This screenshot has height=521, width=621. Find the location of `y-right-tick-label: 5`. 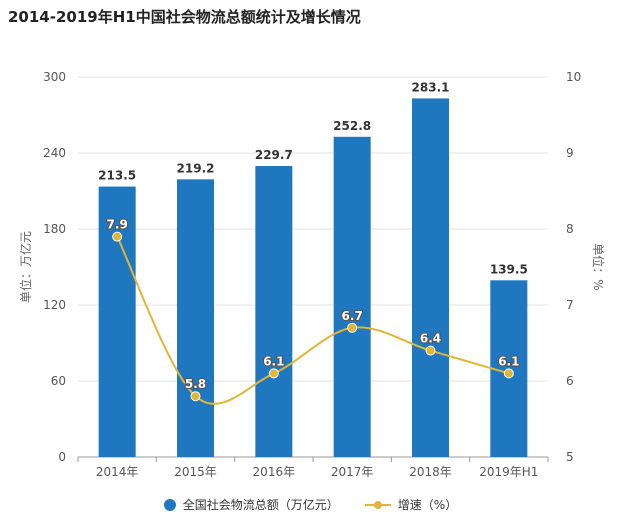

y-right-tick-label: 5 is located at coordinates (570, 457).